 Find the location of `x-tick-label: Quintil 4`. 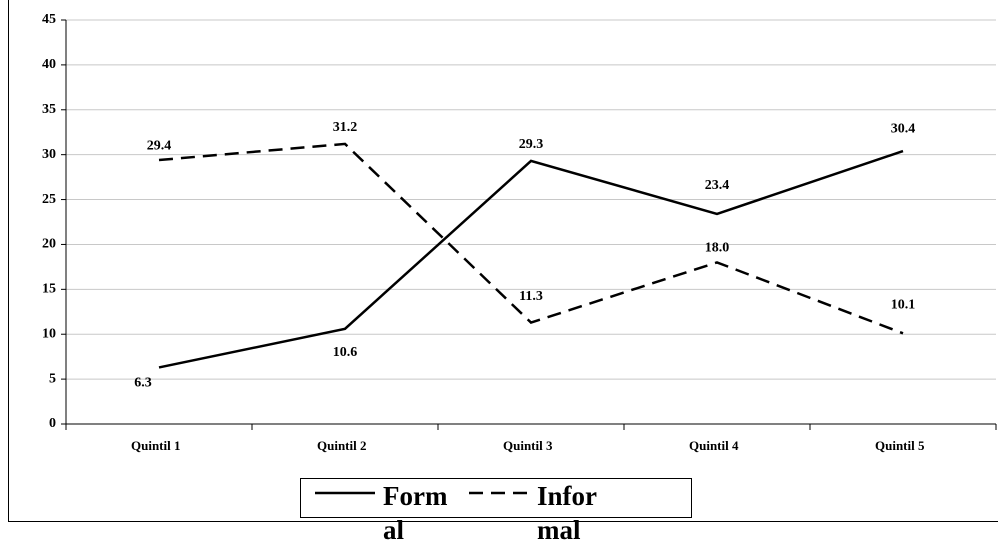

x-tick-label: Quintil 4 is located at coordinates (714, 445).